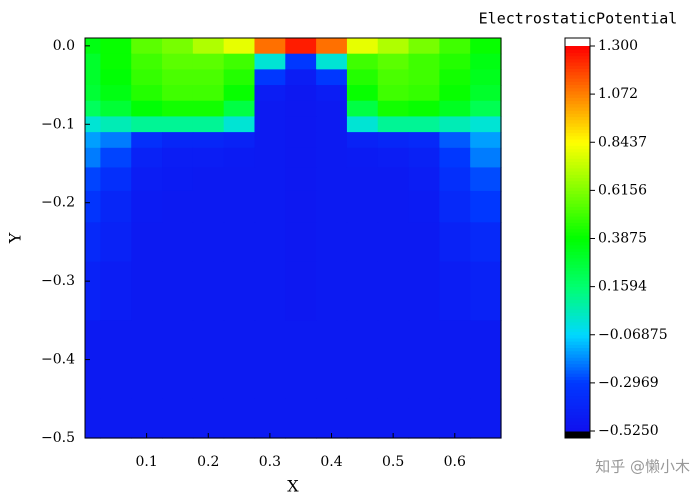 This screenshot has width=697, height=504. What do you see at coordinates (58, 281) in the screenshot?
I see `y-tick-label: −0.3` at bounding box center [58, 281].